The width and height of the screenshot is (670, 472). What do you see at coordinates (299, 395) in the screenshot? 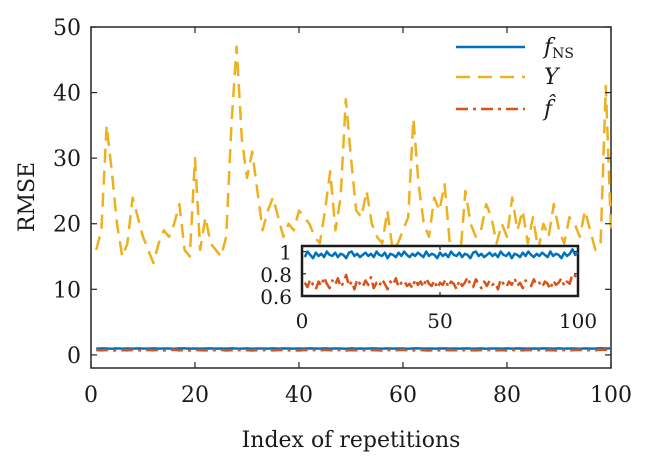
I see `main-xtick-label: 40` at bounding box center [299, 395].